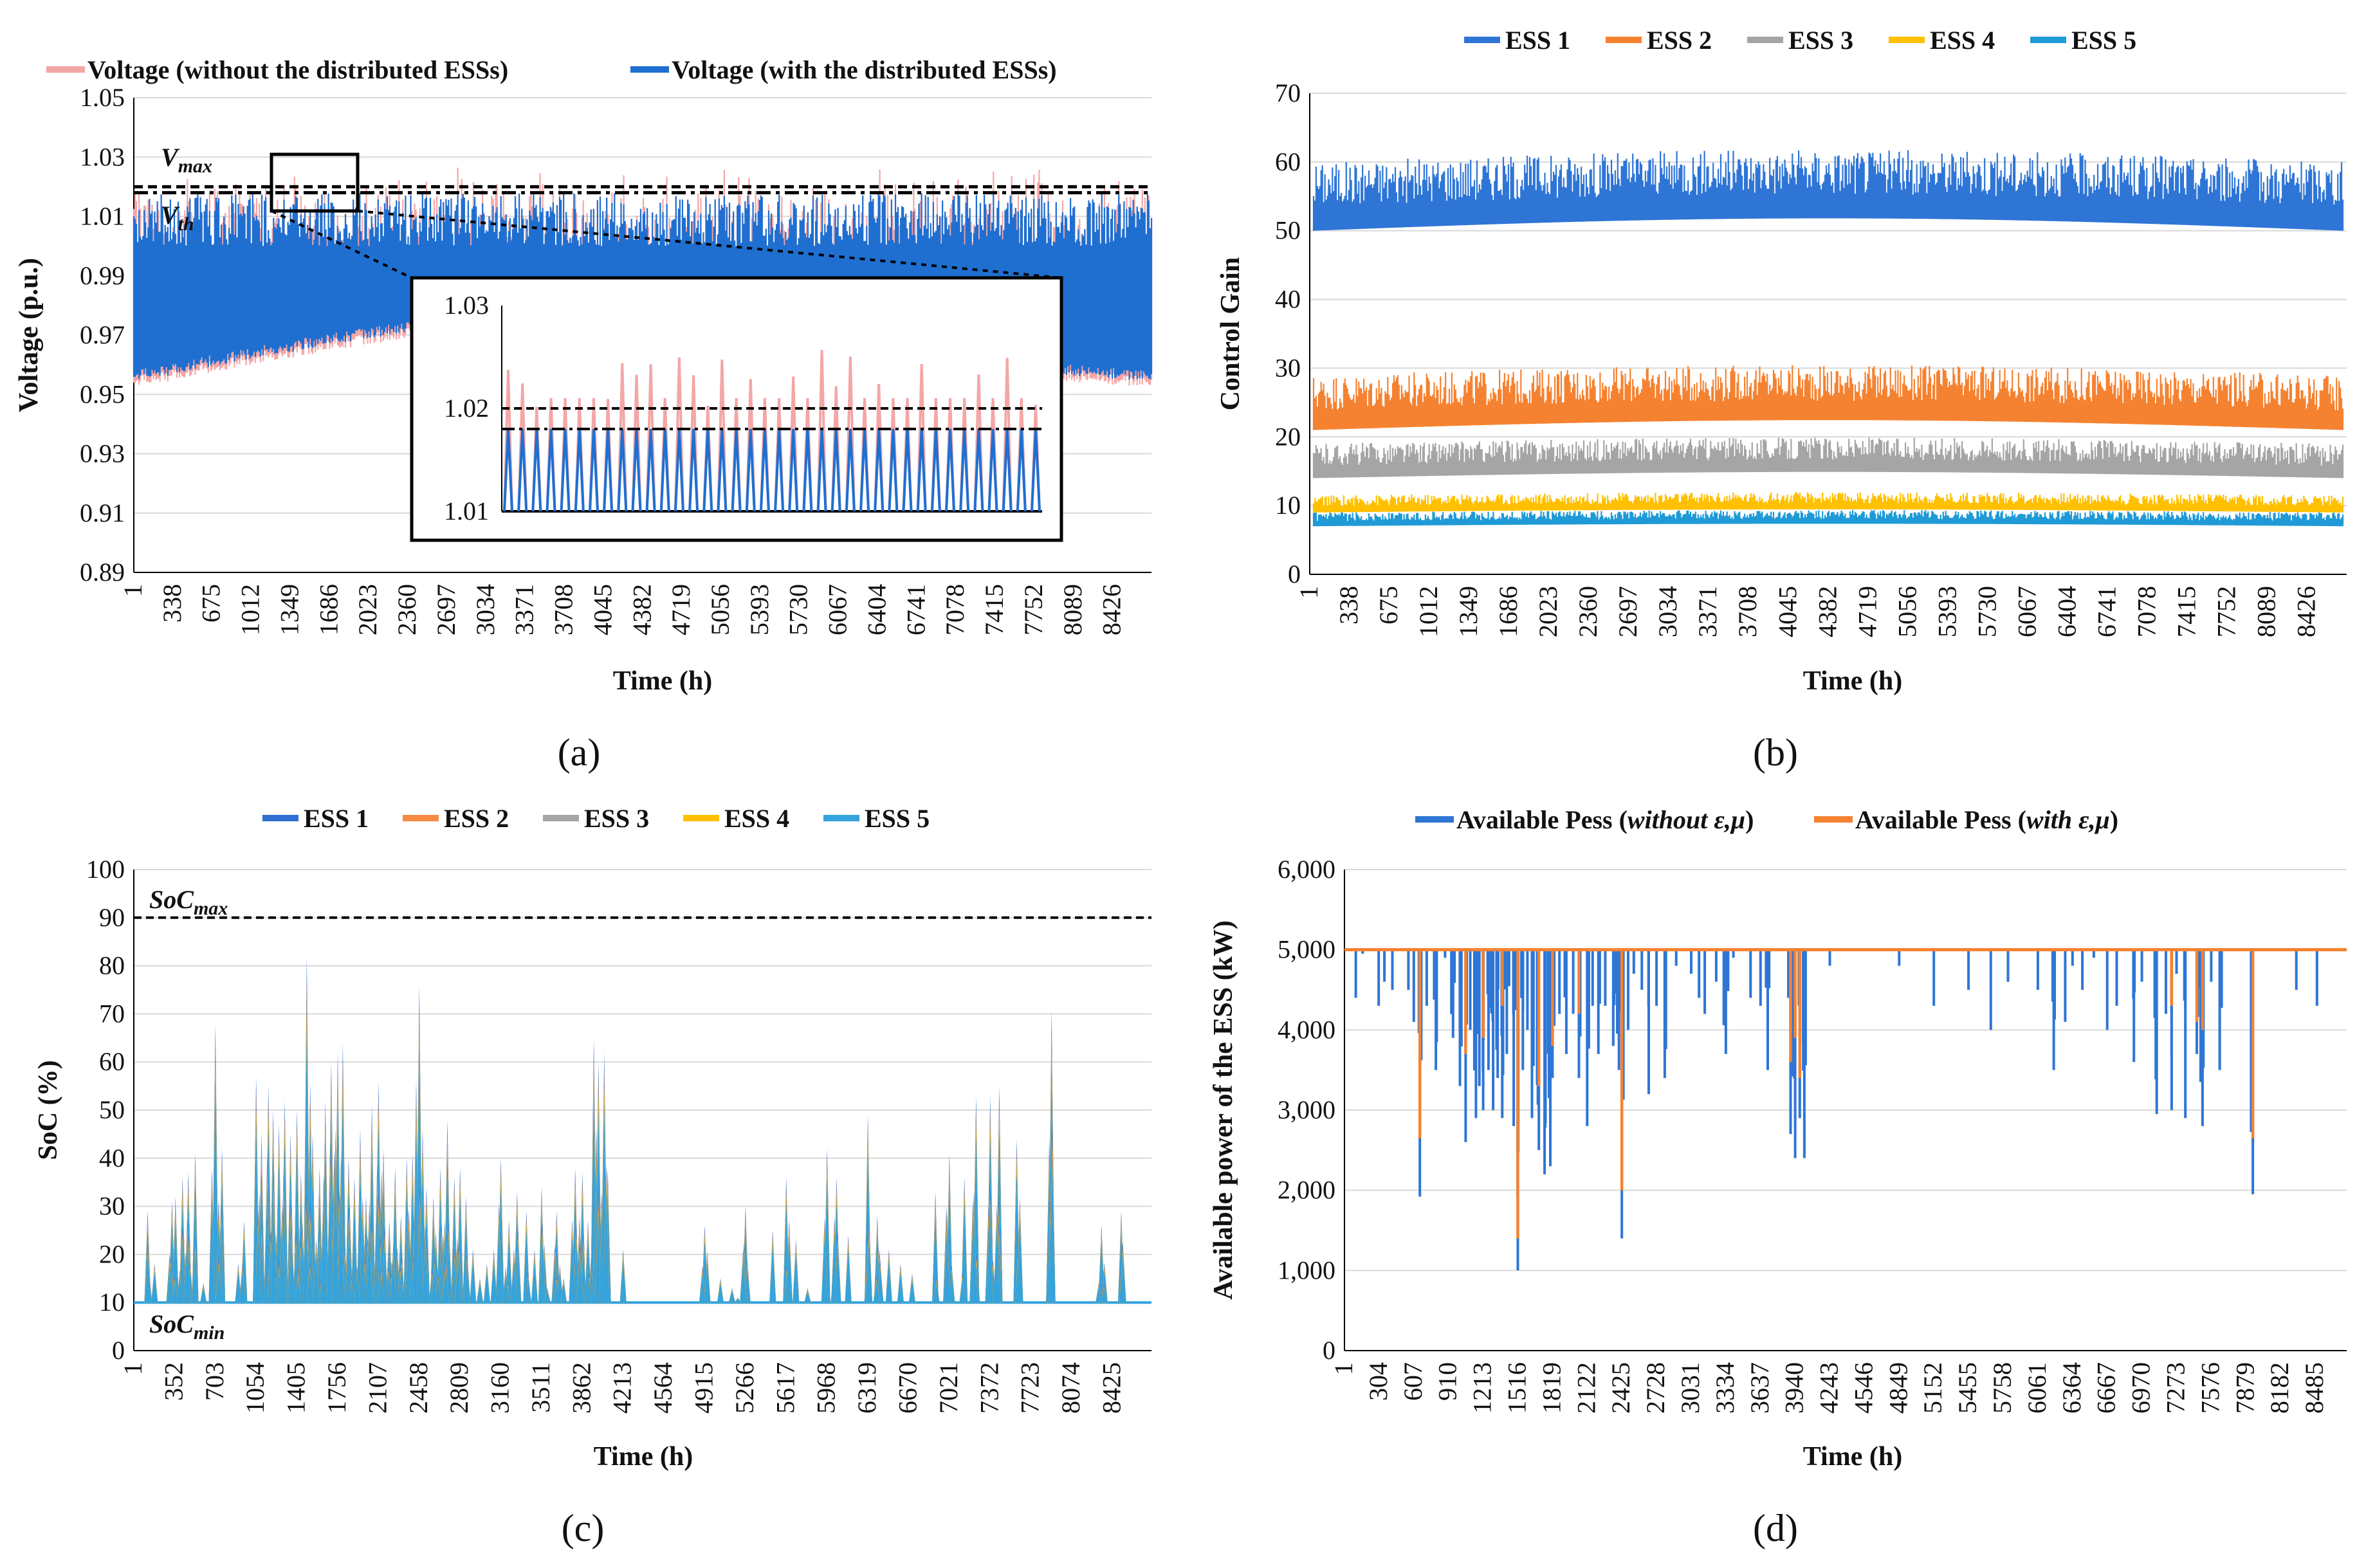  What do you see at coordinates (908, 1388) in the screenshot?
I see `xtick-label: 6670` at bounding box center [908, 1388].